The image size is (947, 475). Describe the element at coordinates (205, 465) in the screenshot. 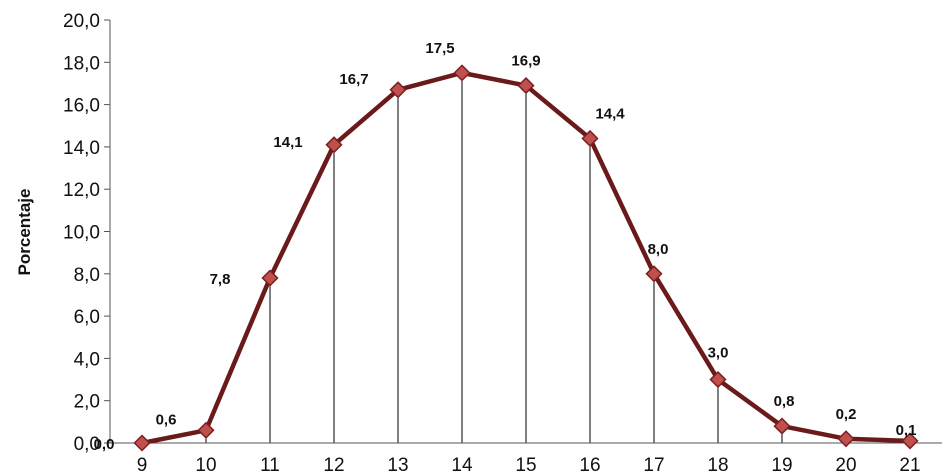

I see `x-tick-label: 10` at that location.